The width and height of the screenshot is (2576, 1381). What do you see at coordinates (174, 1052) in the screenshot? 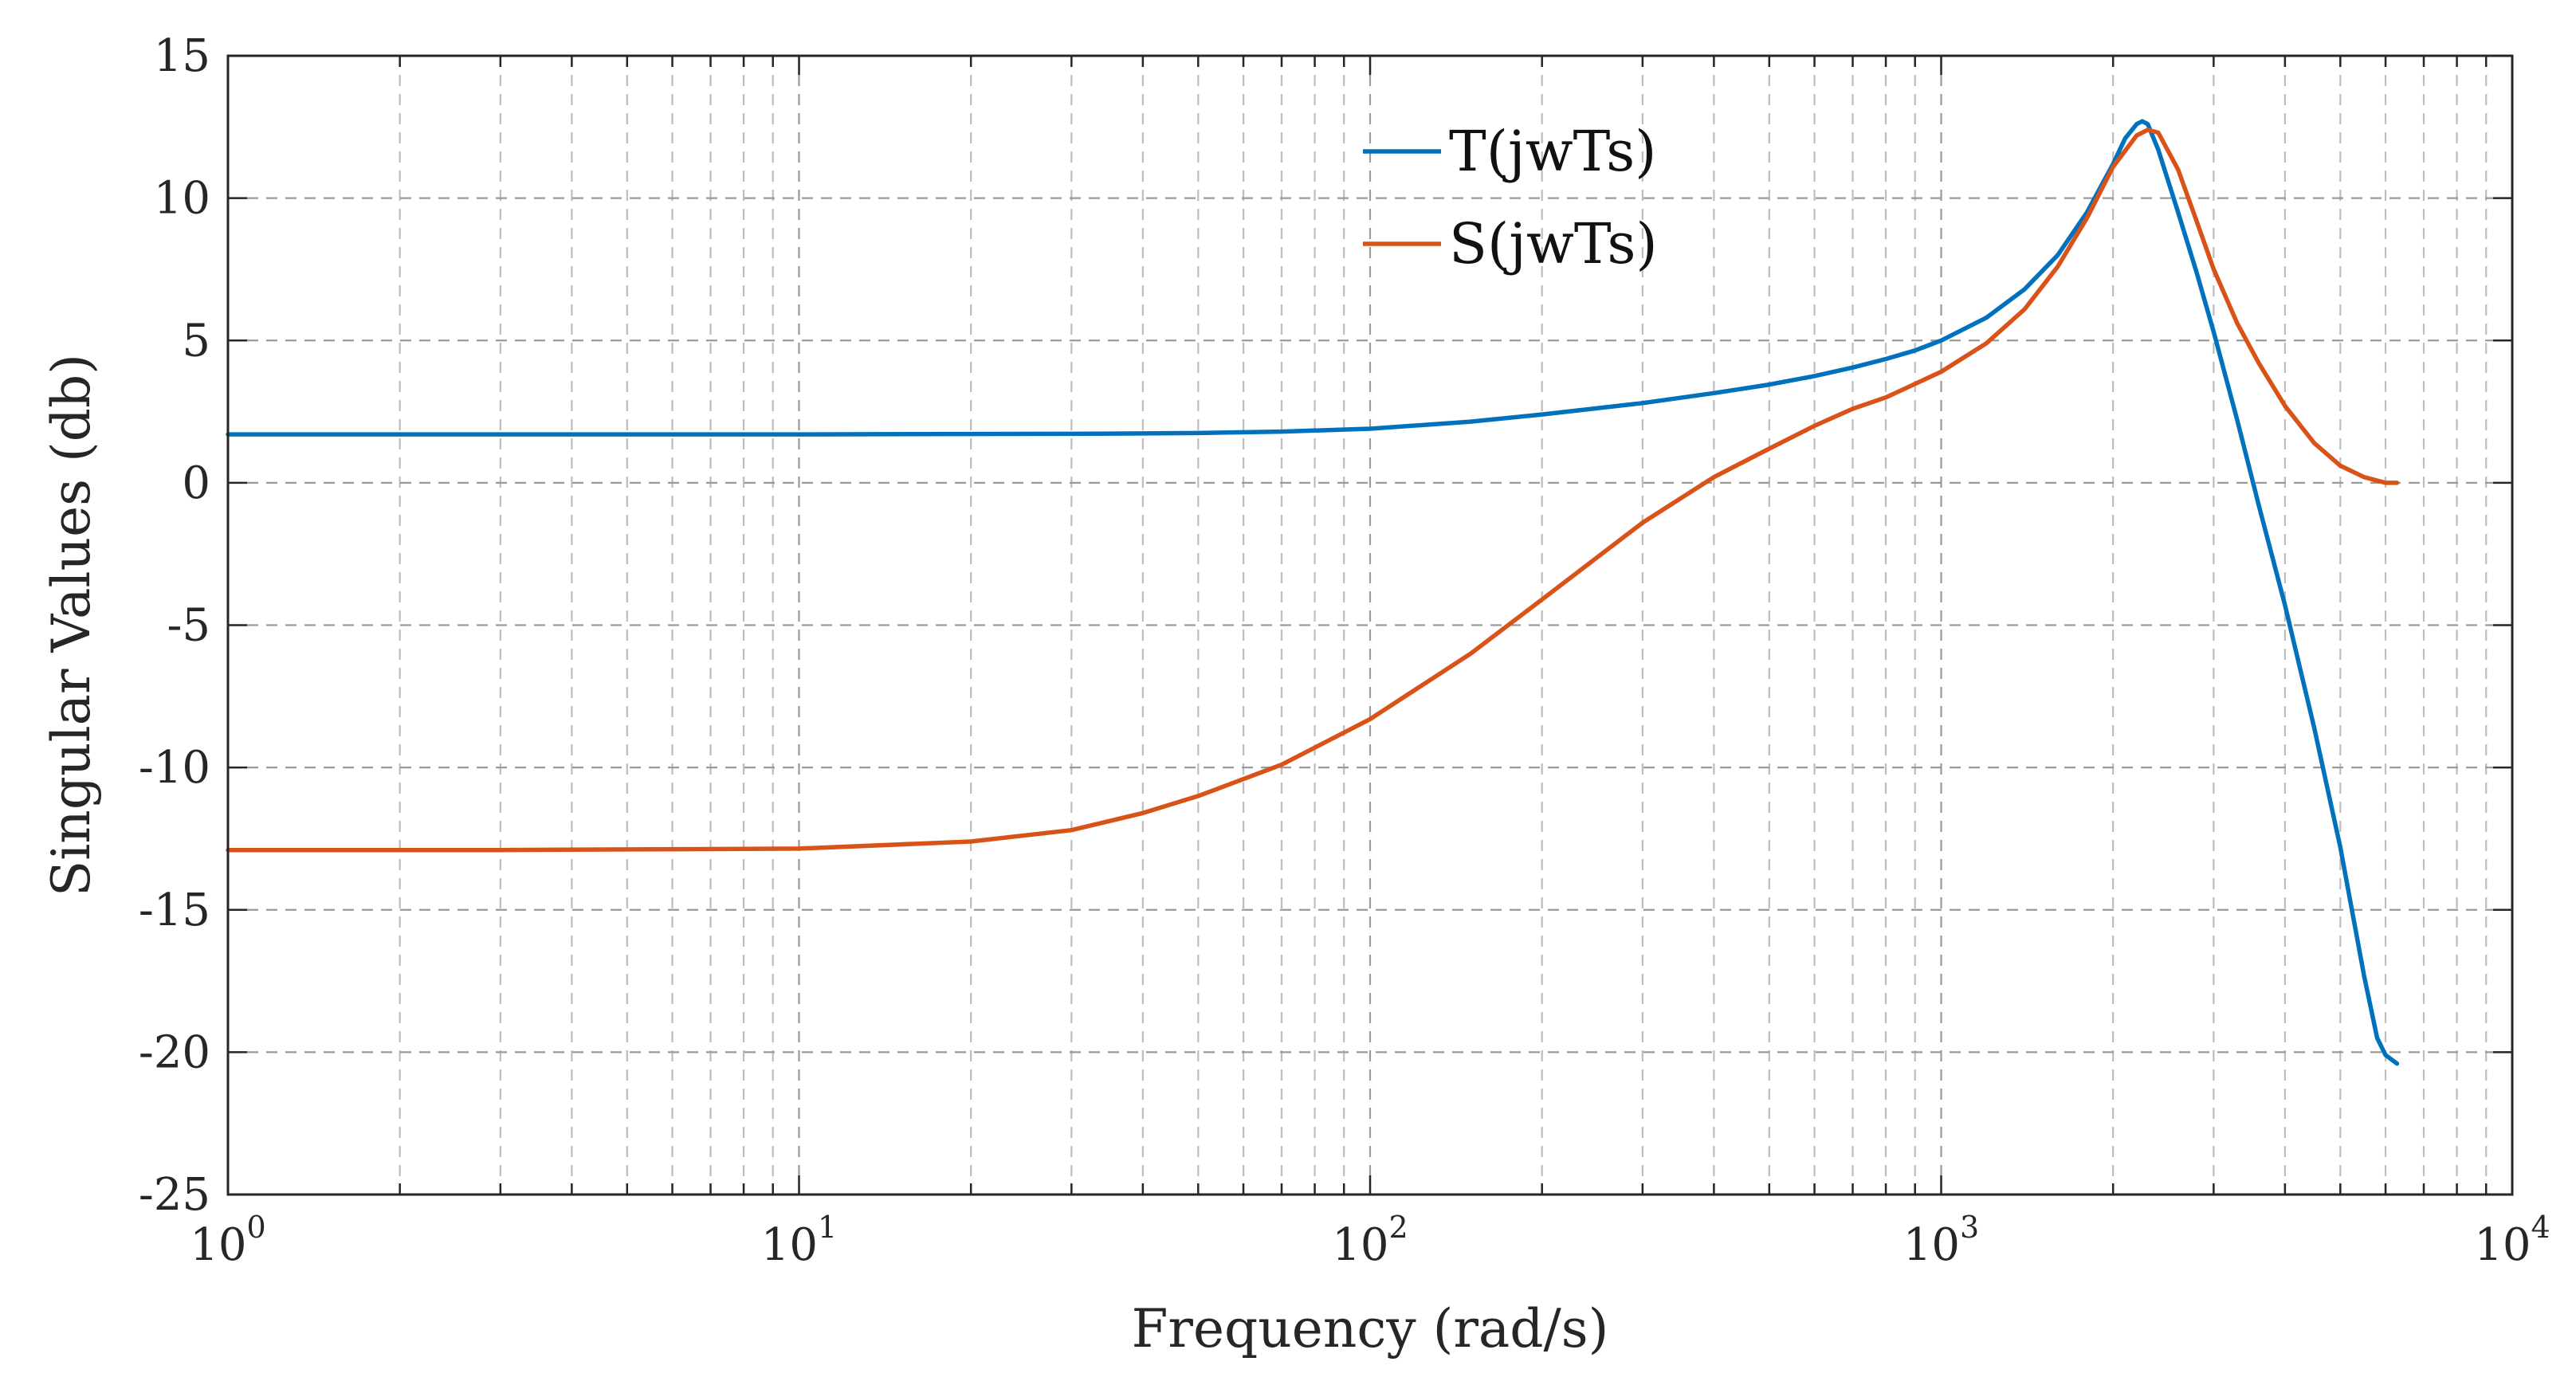
I see `y-tick-label: -20` at bounding box center [174, 1052].